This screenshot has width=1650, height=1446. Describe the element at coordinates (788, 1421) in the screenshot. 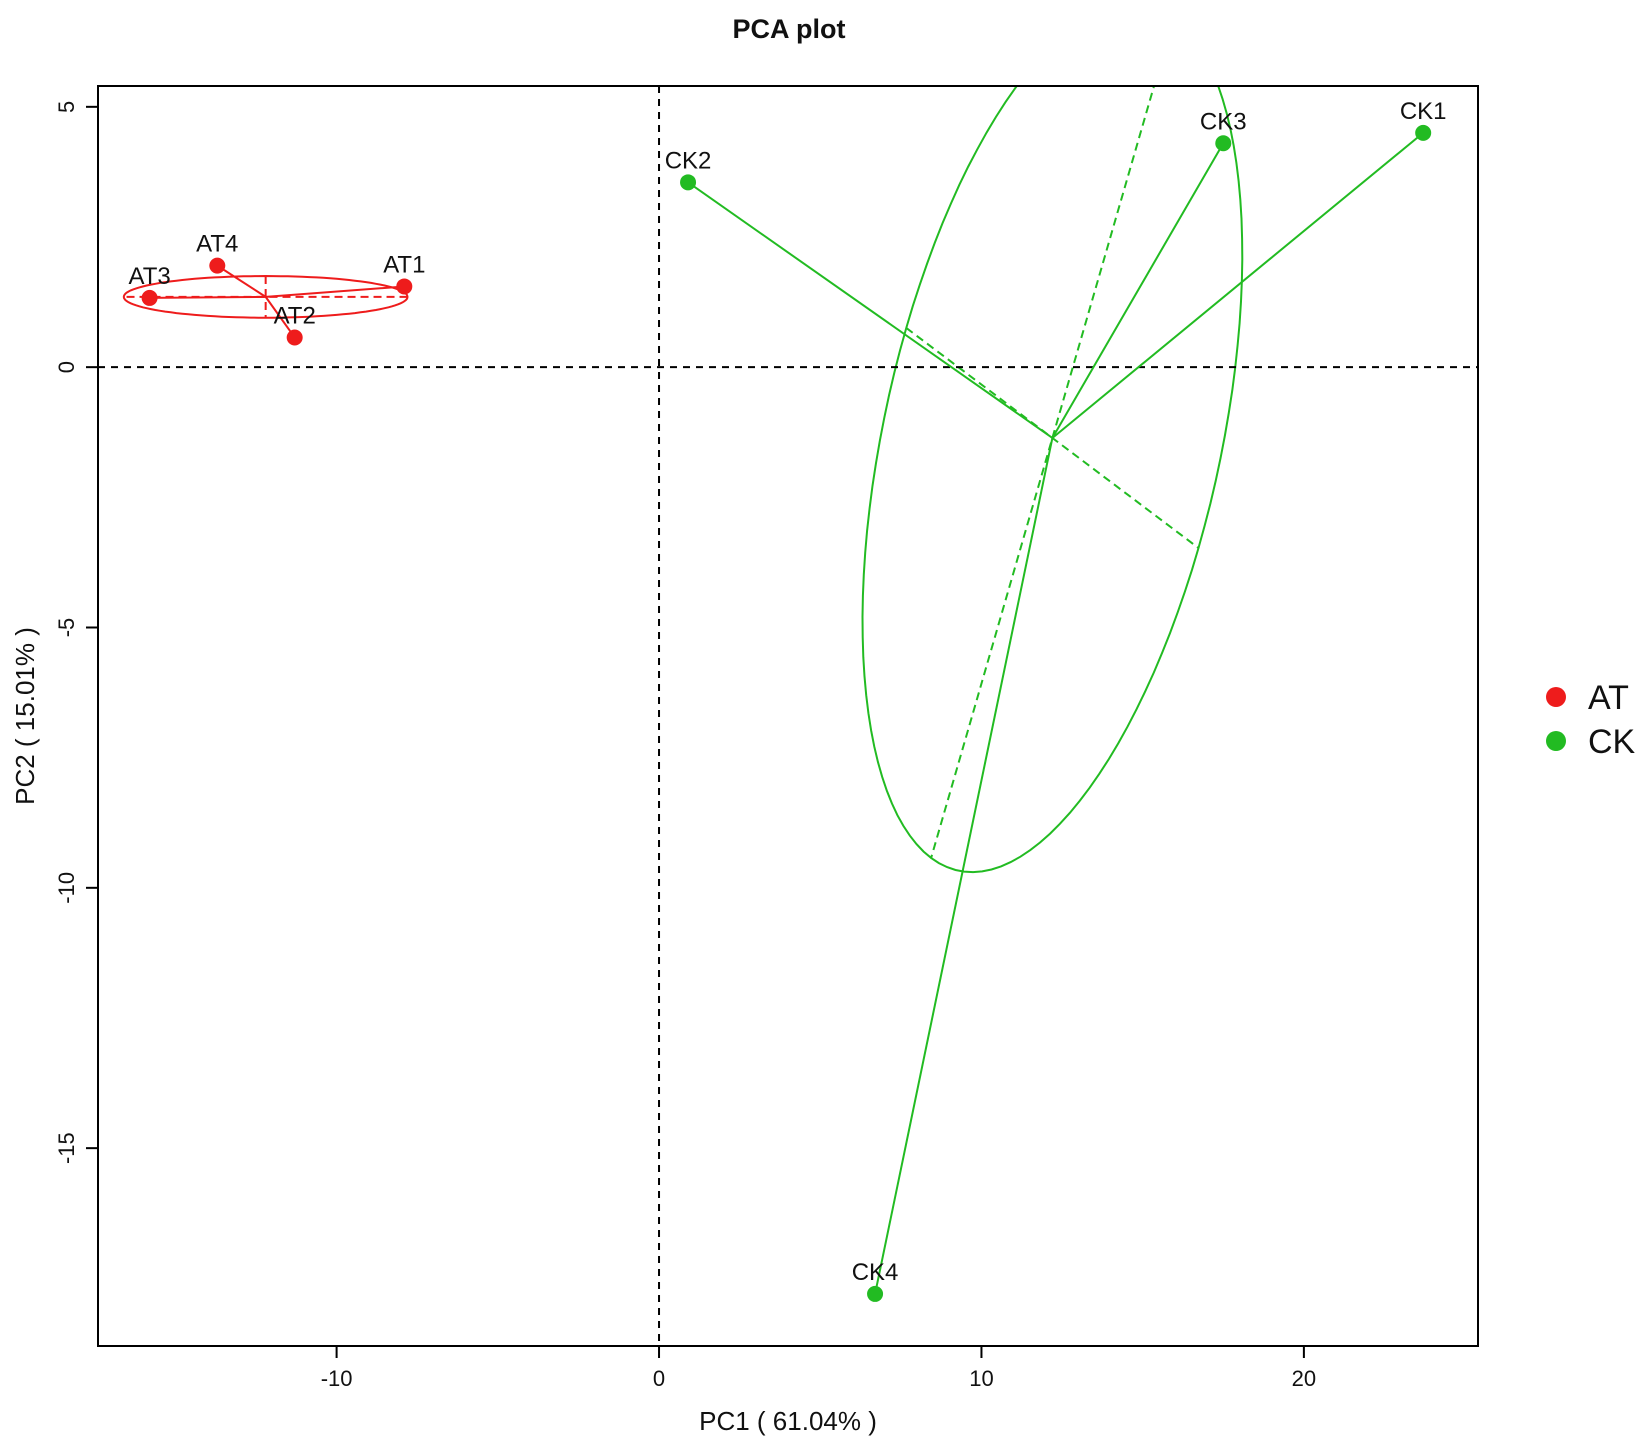

I see `x-axis-label: PC1 ( 61.04% )` at that location.